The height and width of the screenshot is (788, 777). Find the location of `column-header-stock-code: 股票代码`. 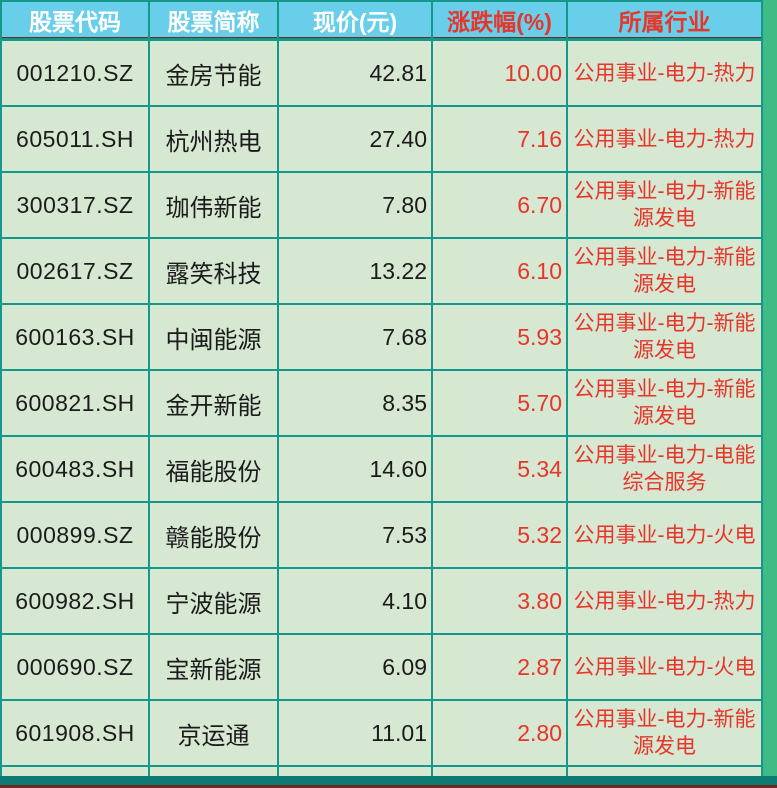

column-header-stock-code: 股票代码 is located at coordinates (75, 20).